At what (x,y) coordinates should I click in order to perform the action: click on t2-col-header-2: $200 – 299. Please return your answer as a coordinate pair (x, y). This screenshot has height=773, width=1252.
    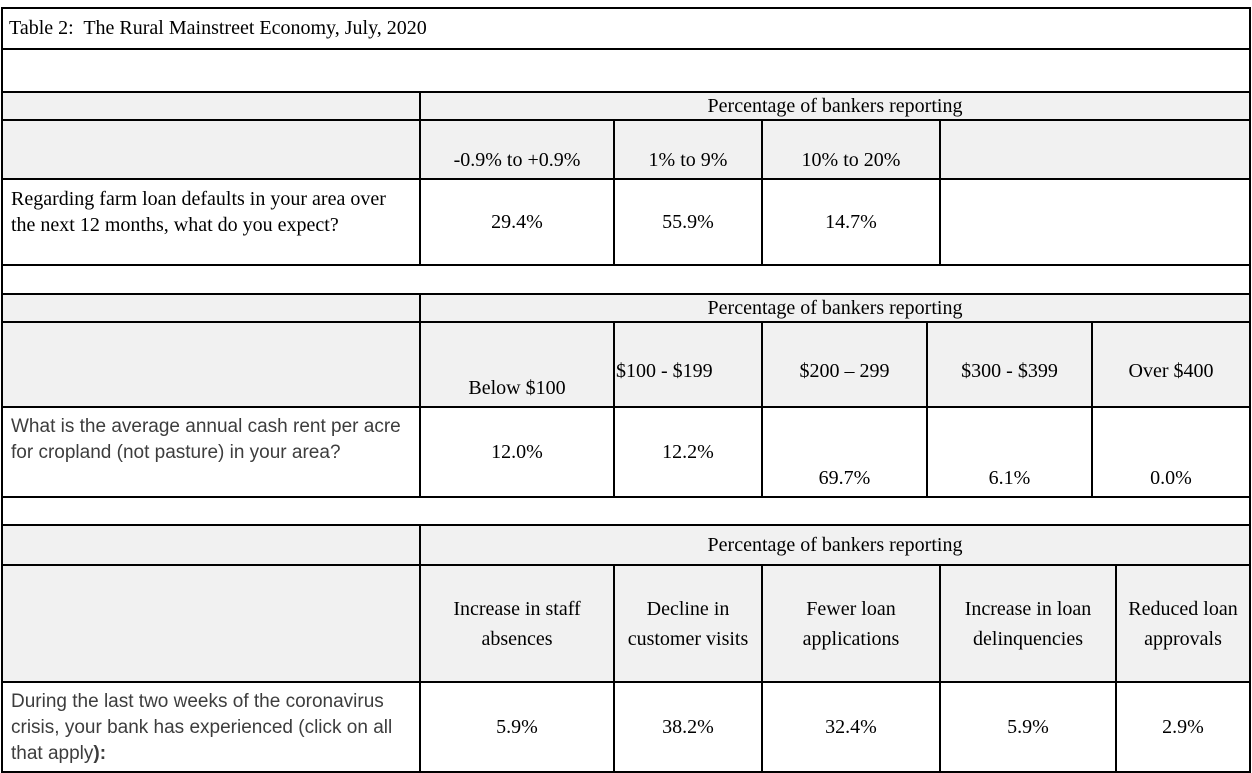
    Looking at the image, I should click on (843, 364).